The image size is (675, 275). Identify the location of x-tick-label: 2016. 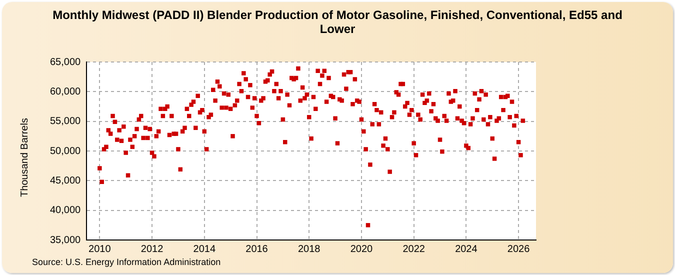
(257, 249).